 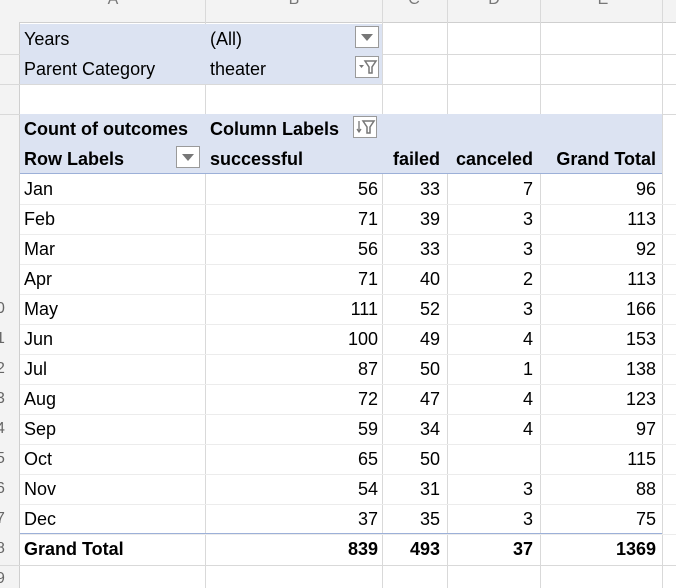 I want to click on value-cell-successful: 72, so click(x=367, y=399).